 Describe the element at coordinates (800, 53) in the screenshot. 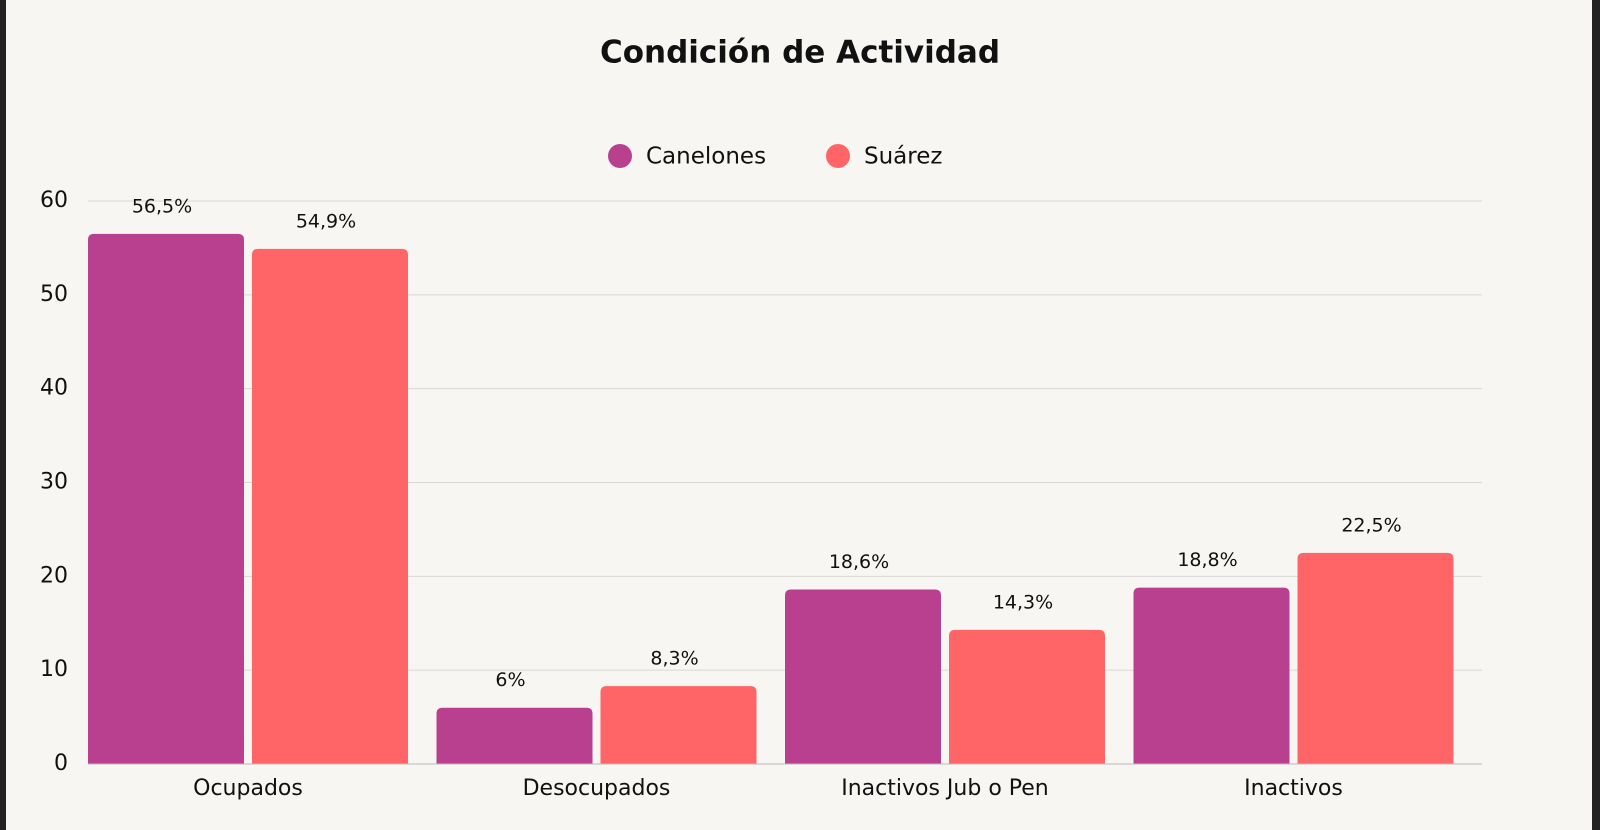

I see `chart-title: Condición de Actividad` at that location.